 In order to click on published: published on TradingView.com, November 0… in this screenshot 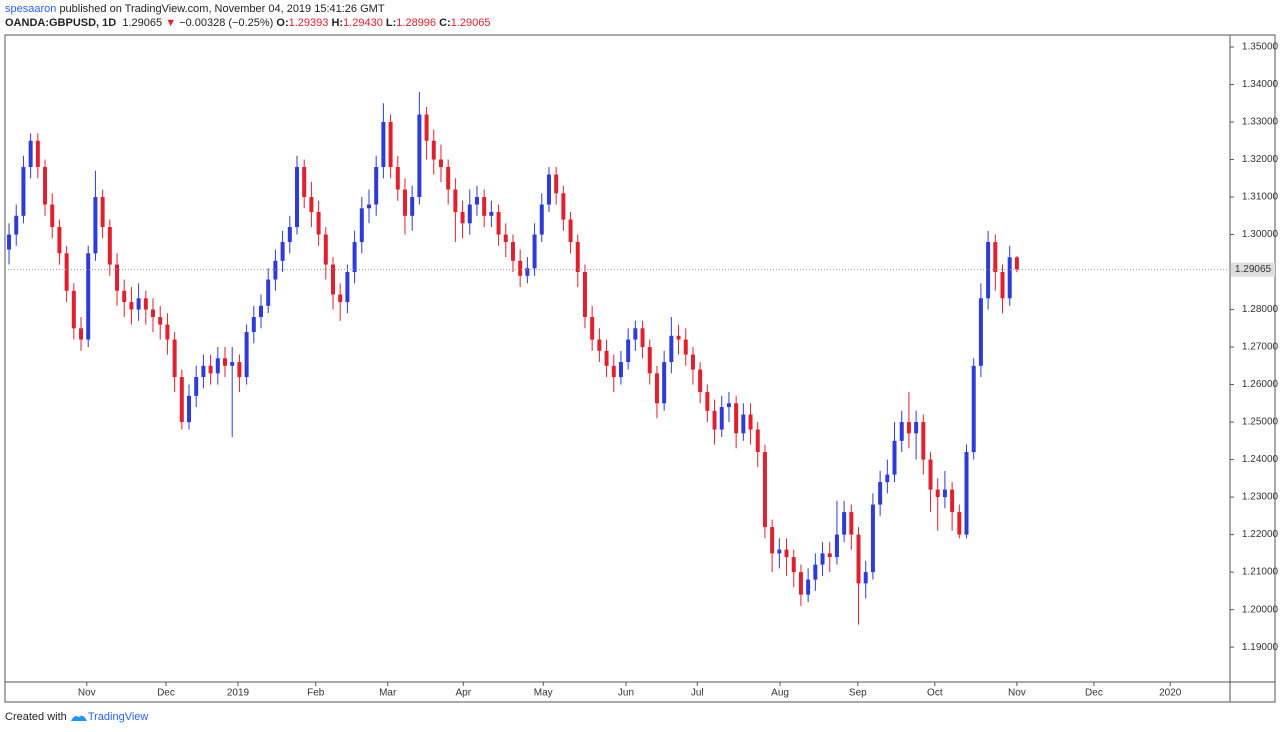, I will do `click(222, 9)`.